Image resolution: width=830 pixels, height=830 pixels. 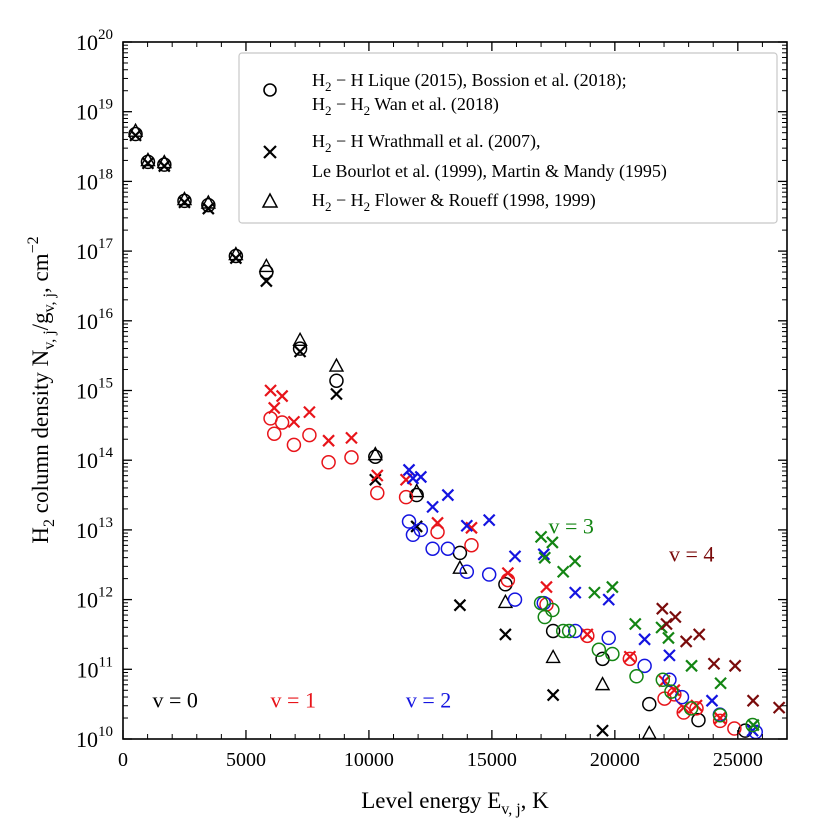 I want to click on x-axis-label: Level energy Ev, j, K, so click(x=455, y=803).